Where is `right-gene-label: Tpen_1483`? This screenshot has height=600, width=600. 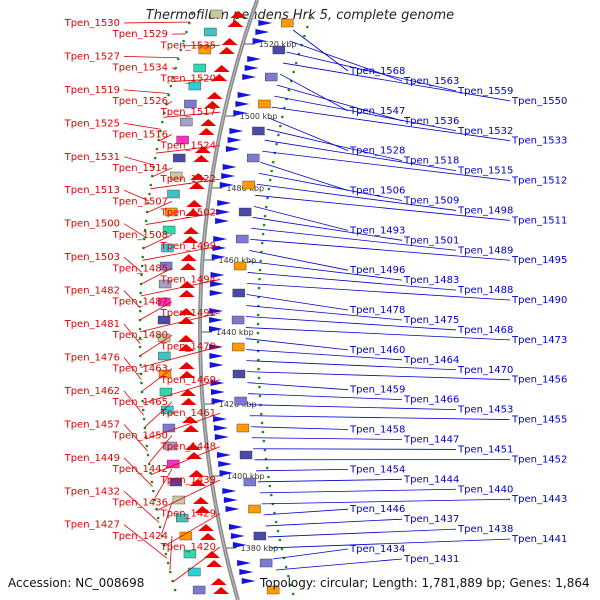 right-gene-label: Tpen_1483 is located at coordinates (431, 280).